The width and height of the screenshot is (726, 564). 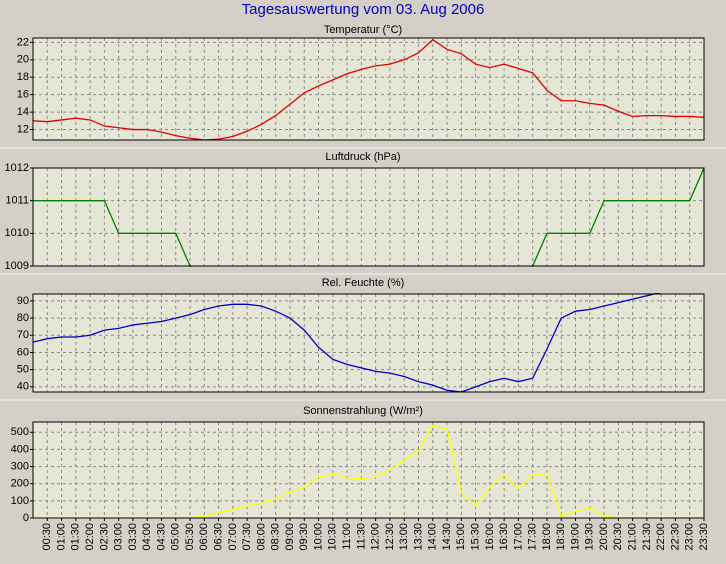 What do you see at coordinates (190, 537) in the screenshot?
I see `x-tick-label: 05:30` at bounding box center [190, 537].